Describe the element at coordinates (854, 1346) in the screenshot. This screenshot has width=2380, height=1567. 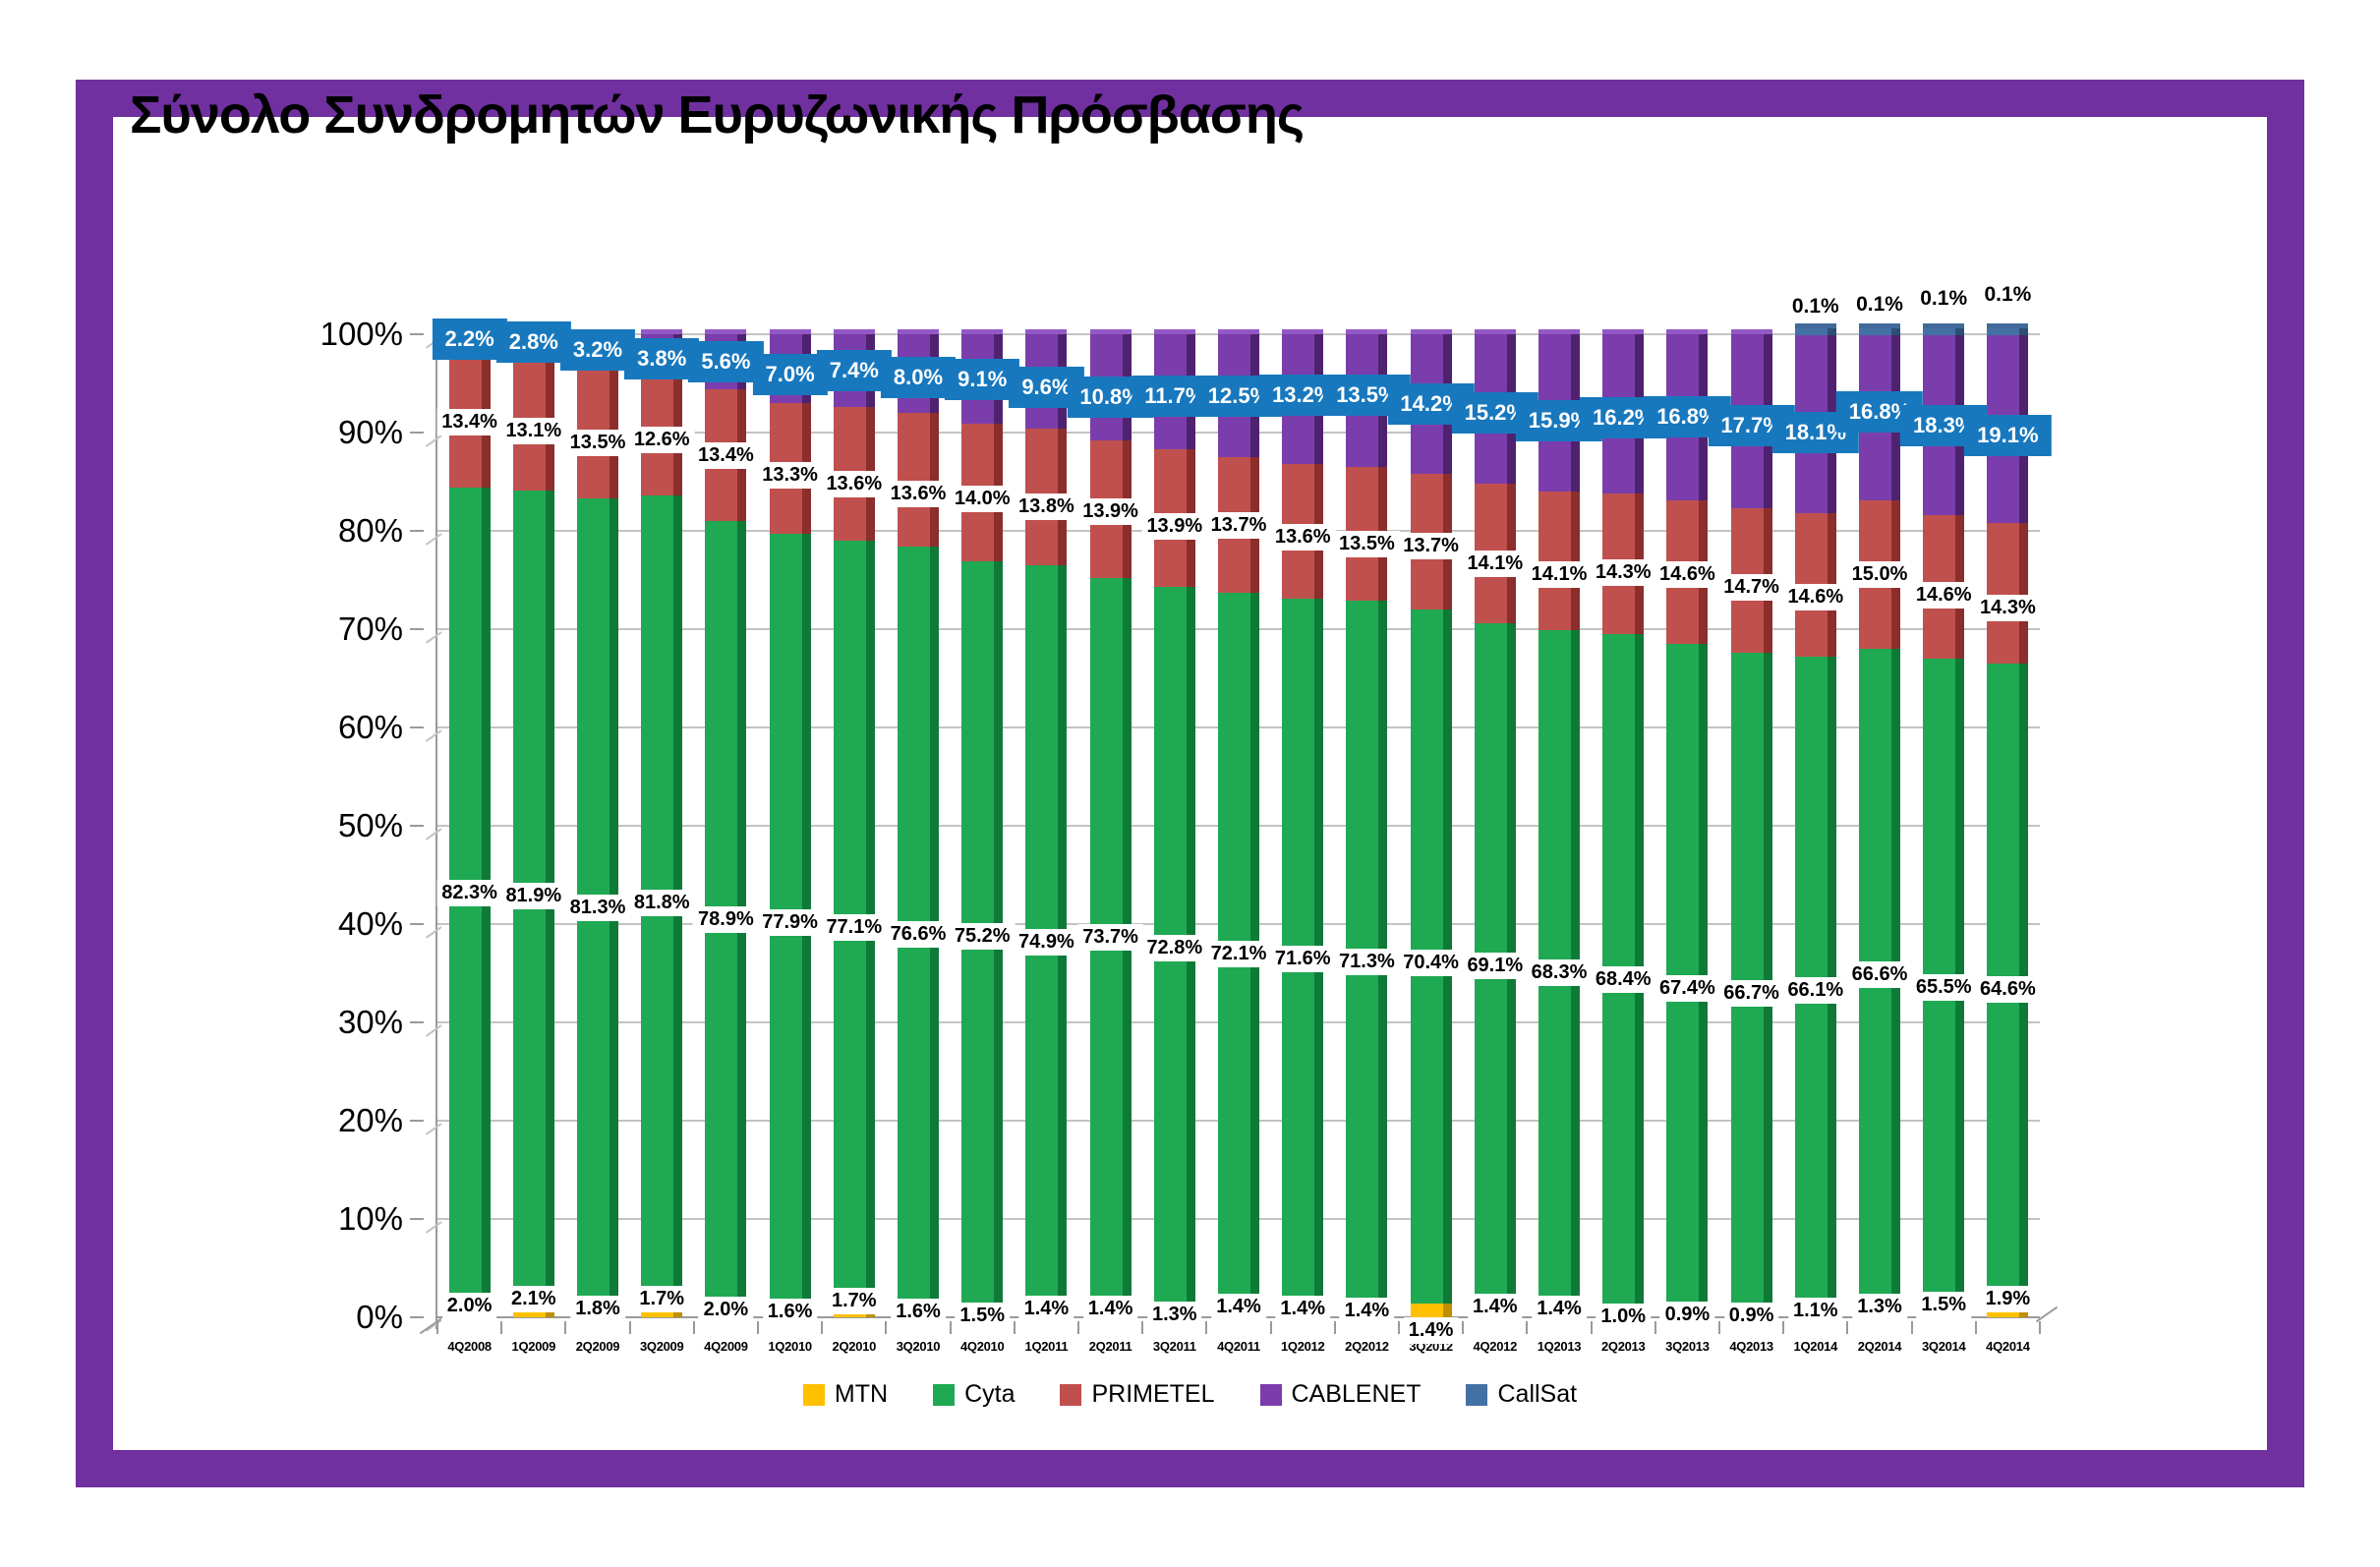
I see `x-axis-label: 2Q2010` at that location.